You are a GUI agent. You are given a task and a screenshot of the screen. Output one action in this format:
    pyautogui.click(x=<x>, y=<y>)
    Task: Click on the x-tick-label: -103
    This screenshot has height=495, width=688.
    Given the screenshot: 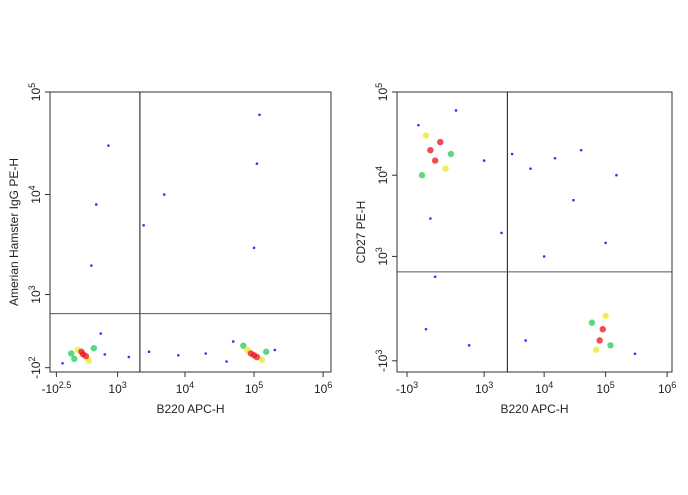 What is the action you would take?
    pyautogui.click(x=407, y=388)
    